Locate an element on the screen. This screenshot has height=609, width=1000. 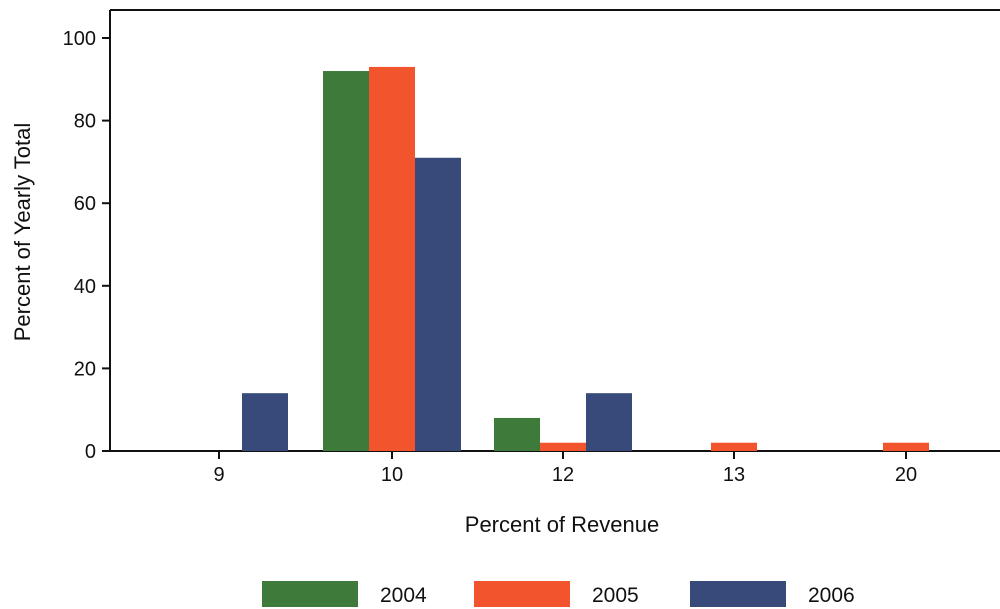
x-tick-label: 20 is located at coordinates (906, 475).